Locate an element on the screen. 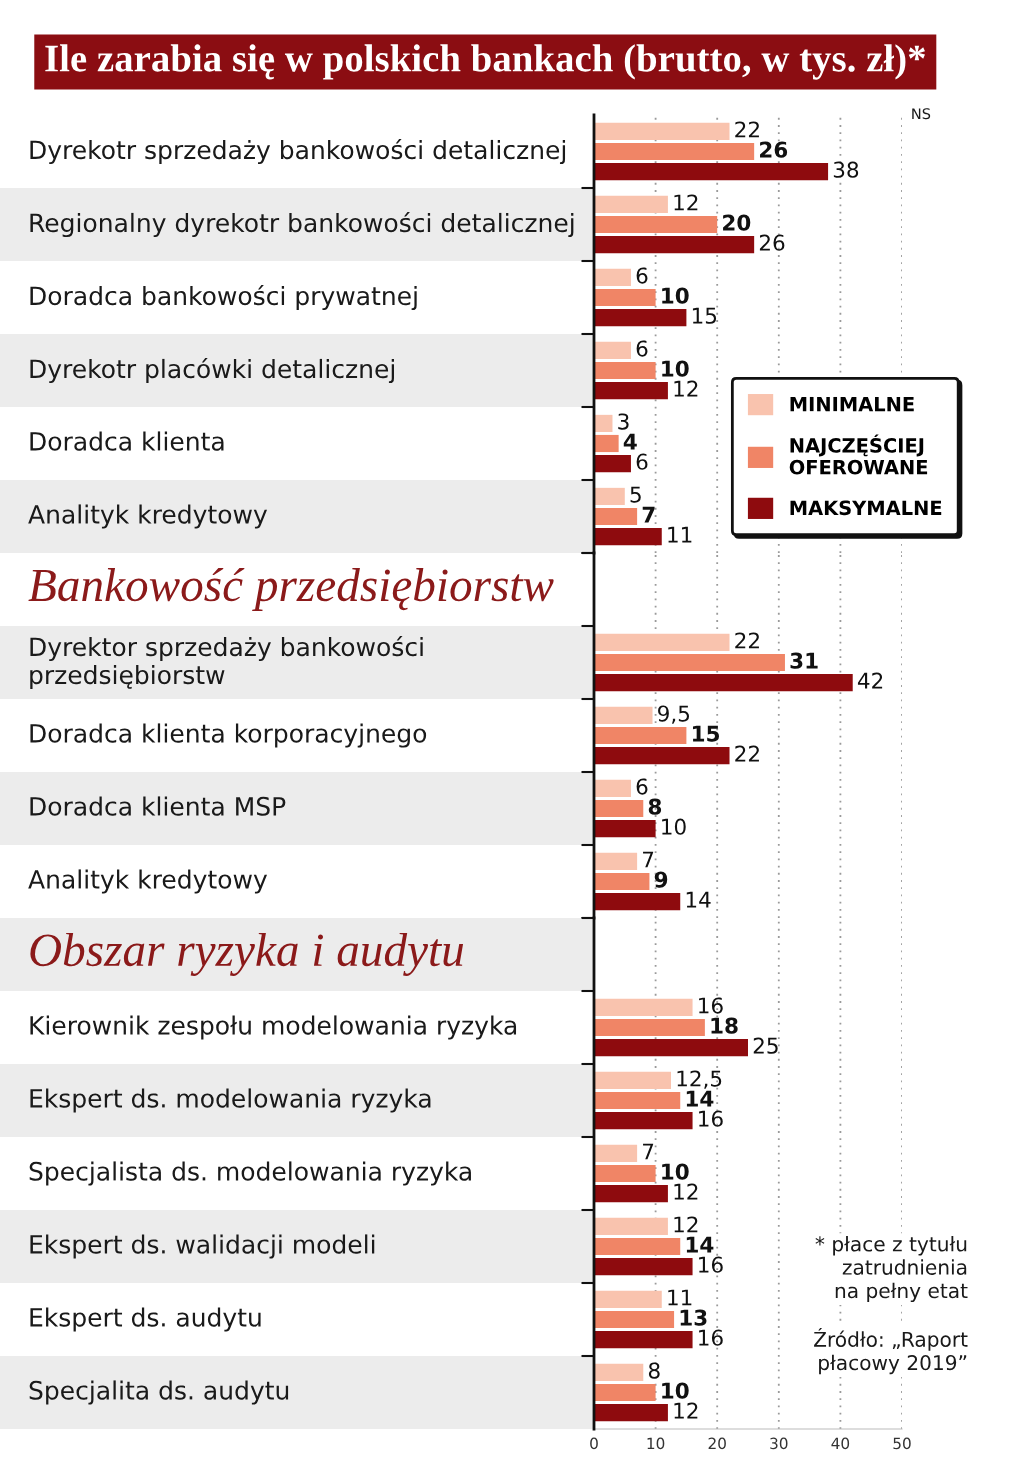 The width and height of the screenshot is (1020, 1472). data-label: 3 is located at coordinates (623, 421).